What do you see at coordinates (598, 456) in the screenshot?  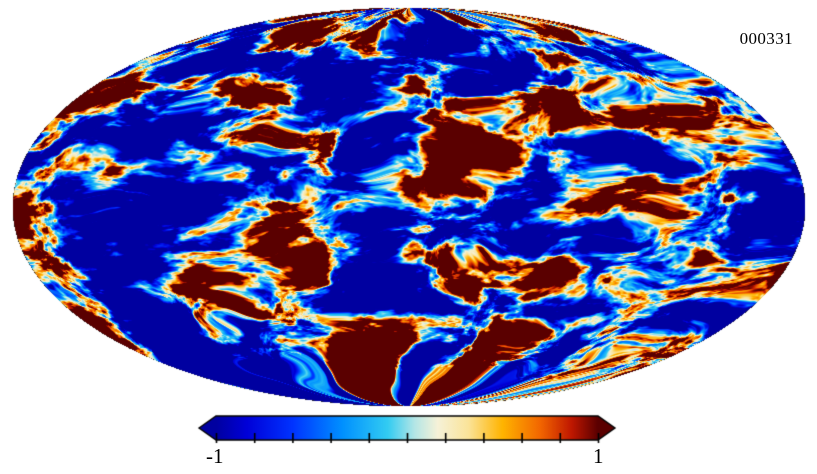 I see `colorbar-max-label: 1` at bounding box center [598, 456].